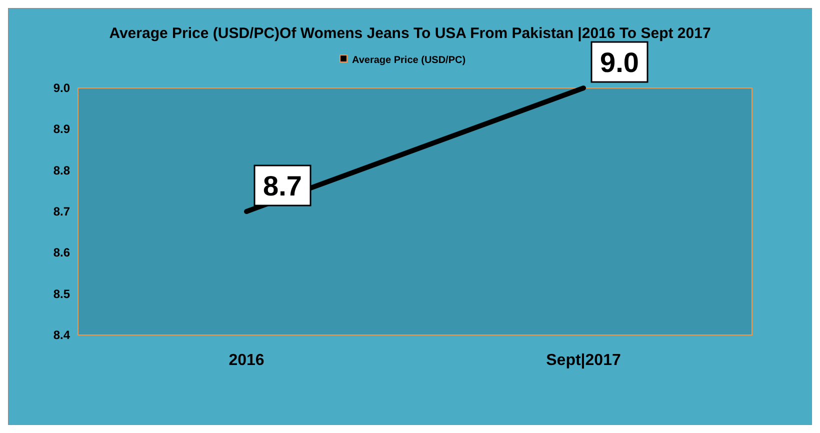 This screenshot has height=433, width=820. Describe the element at coordinates (61, 211) in the screenshot. I see `y-tick-label: 8.7` at that location.